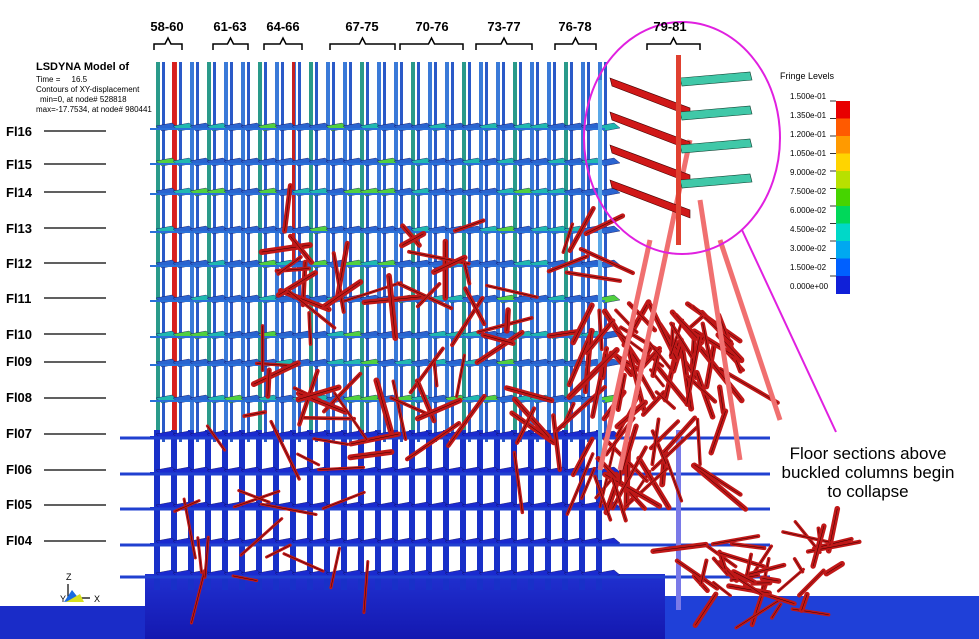 Image resolution: width=979 pixels, height=639 pixels. Describe the element at coordinates (19, 540) in the screenshot. I see `floor-label: Fl04` at that location.